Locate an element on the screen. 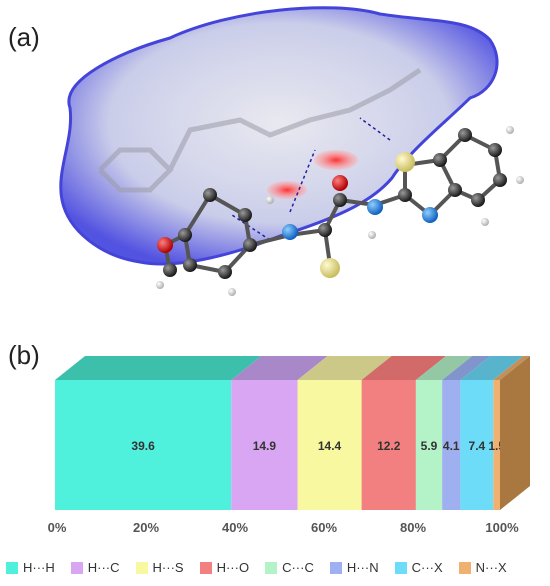 This screenshot has height=586, width=550. legend-label: H···H is located at coordinates (39, 567).